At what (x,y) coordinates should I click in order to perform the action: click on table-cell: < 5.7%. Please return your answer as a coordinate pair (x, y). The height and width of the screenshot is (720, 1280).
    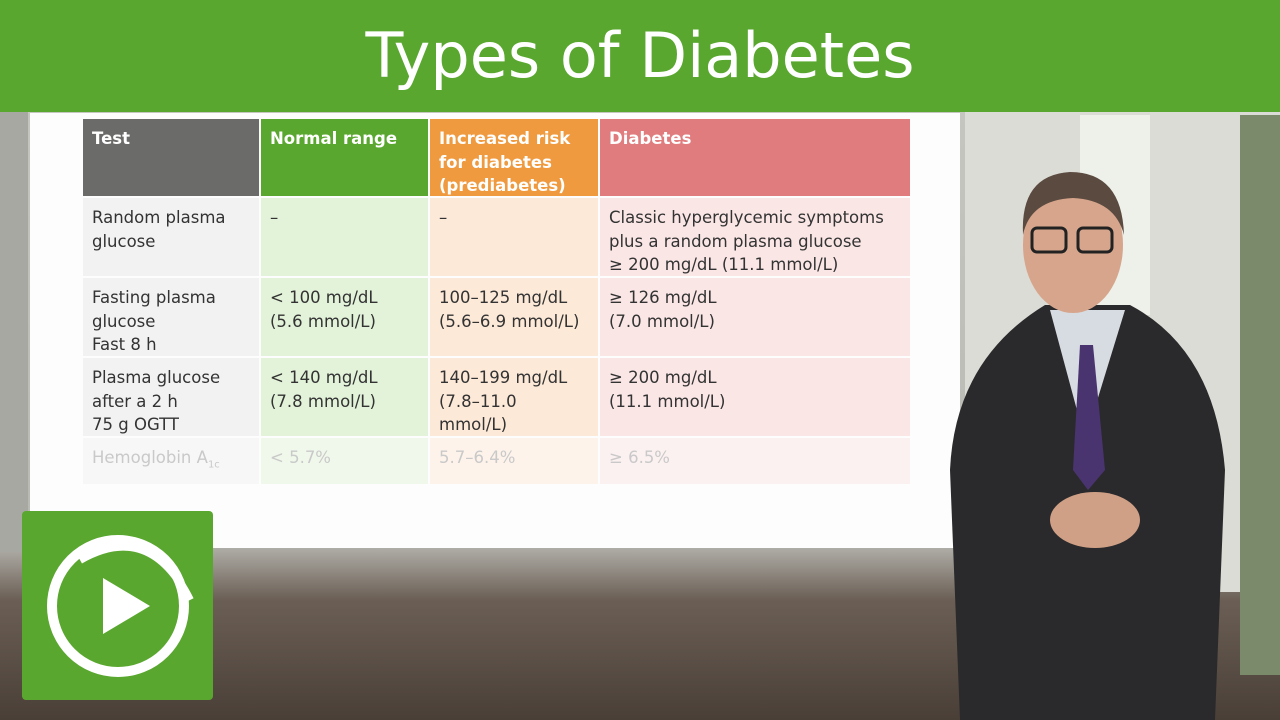
    Looking at the image, I should click on (344, 461).